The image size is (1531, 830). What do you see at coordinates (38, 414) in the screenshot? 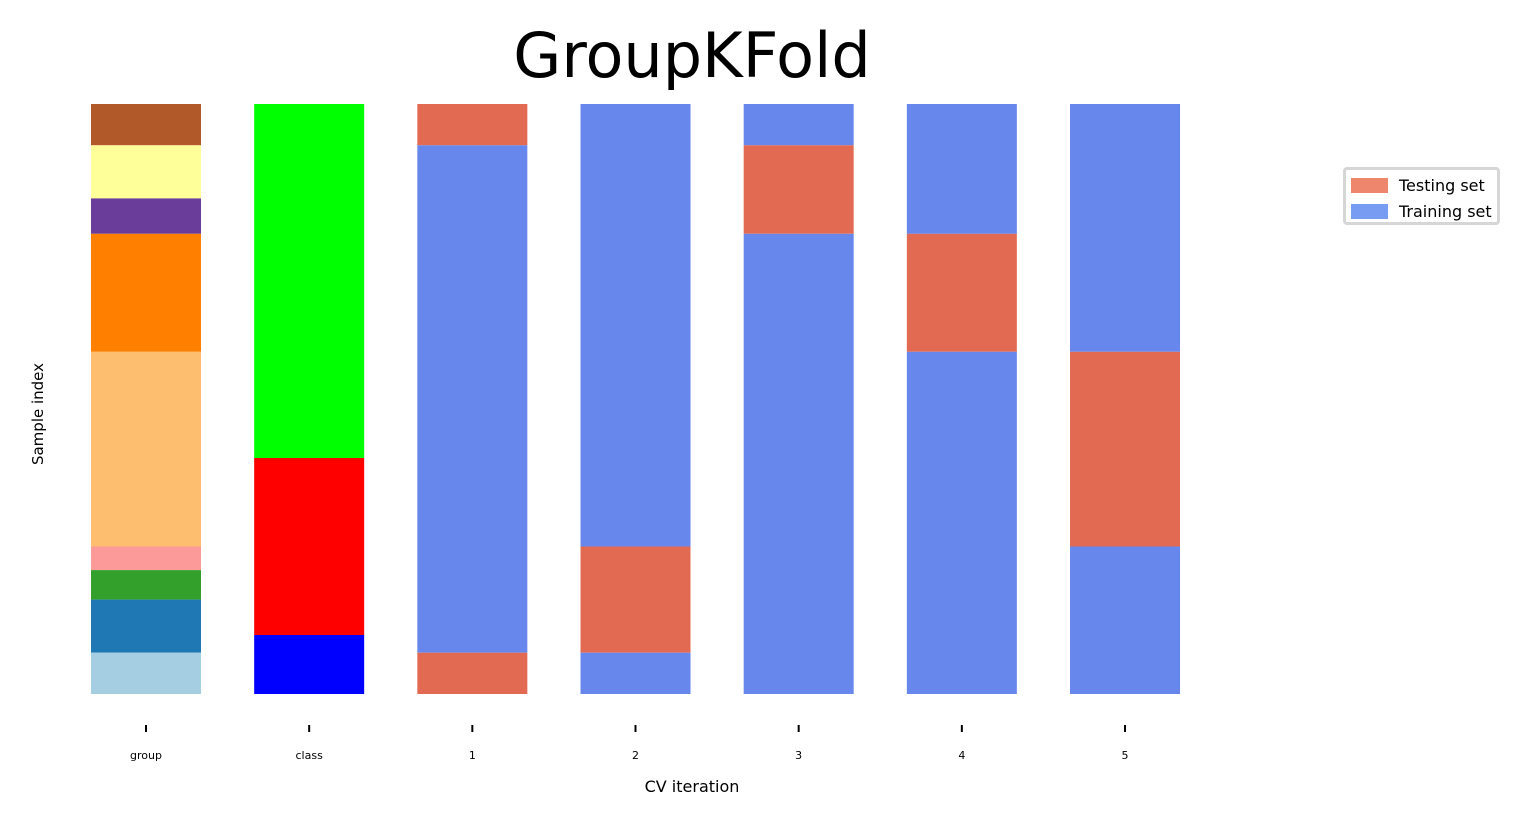
I see `y-axis-label: Sample index` at bounding box center [38, 414].